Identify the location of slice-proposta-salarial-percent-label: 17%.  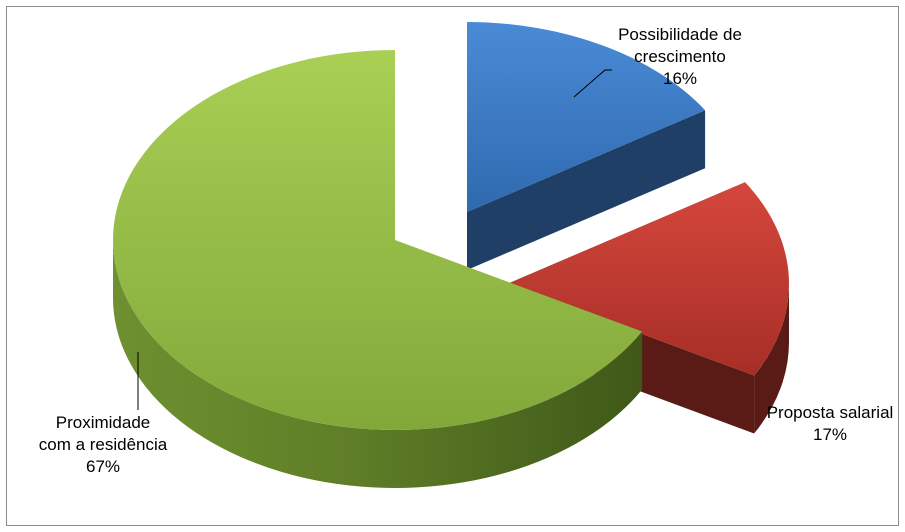
(830, 434).